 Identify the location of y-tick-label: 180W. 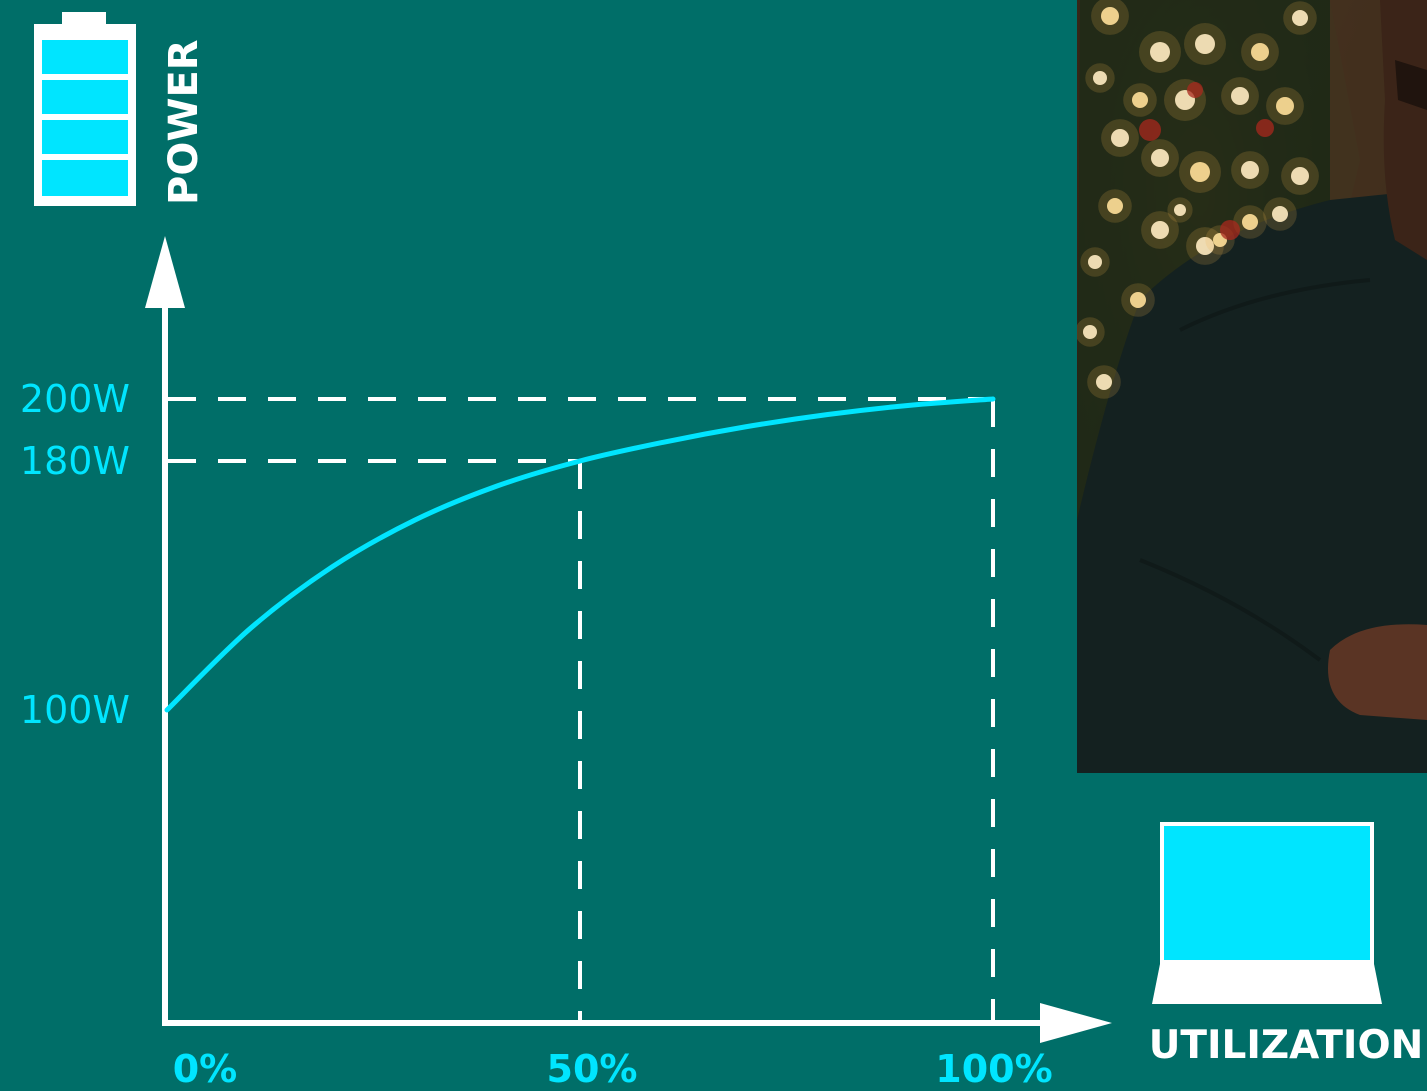
(75, 461).